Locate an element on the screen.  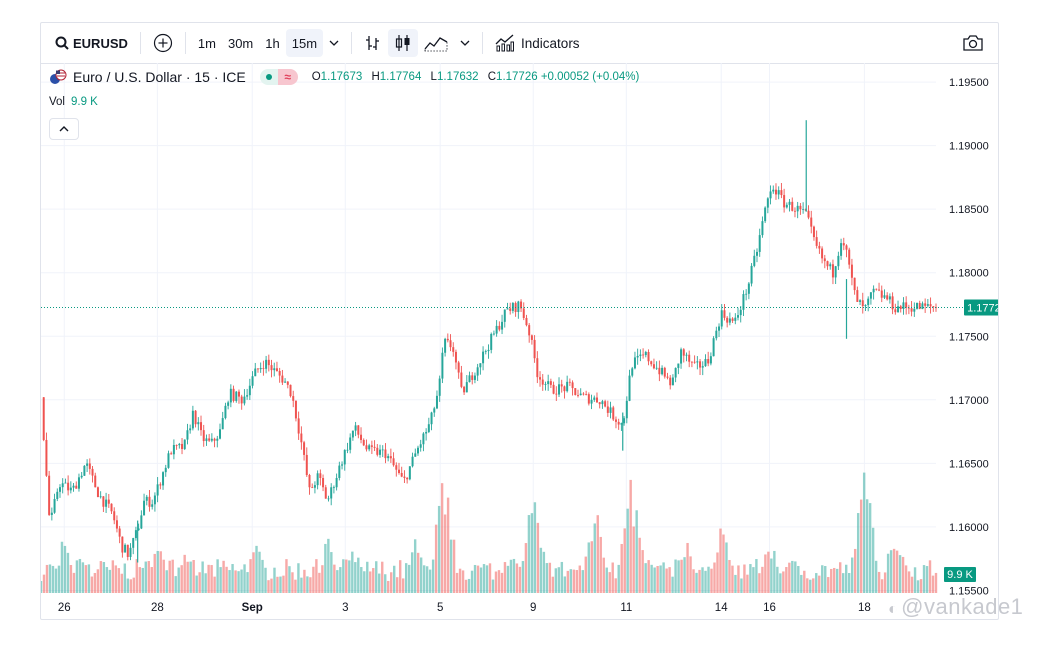
symbol-search-button: EURUSD is located at coordinates (91, 43).